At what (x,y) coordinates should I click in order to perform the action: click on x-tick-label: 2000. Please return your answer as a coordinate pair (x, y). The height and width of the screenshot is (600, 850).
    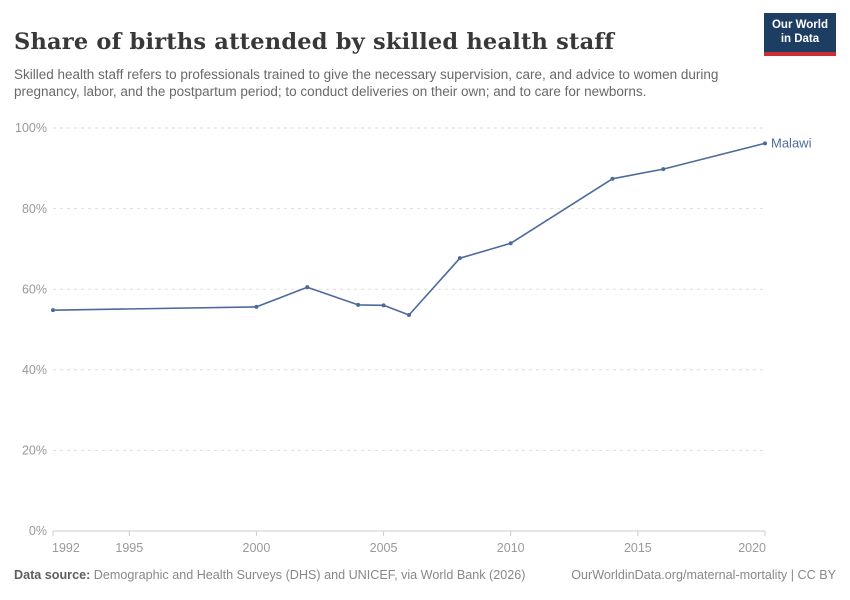
    Looking at the image, I should click on (257, 548).